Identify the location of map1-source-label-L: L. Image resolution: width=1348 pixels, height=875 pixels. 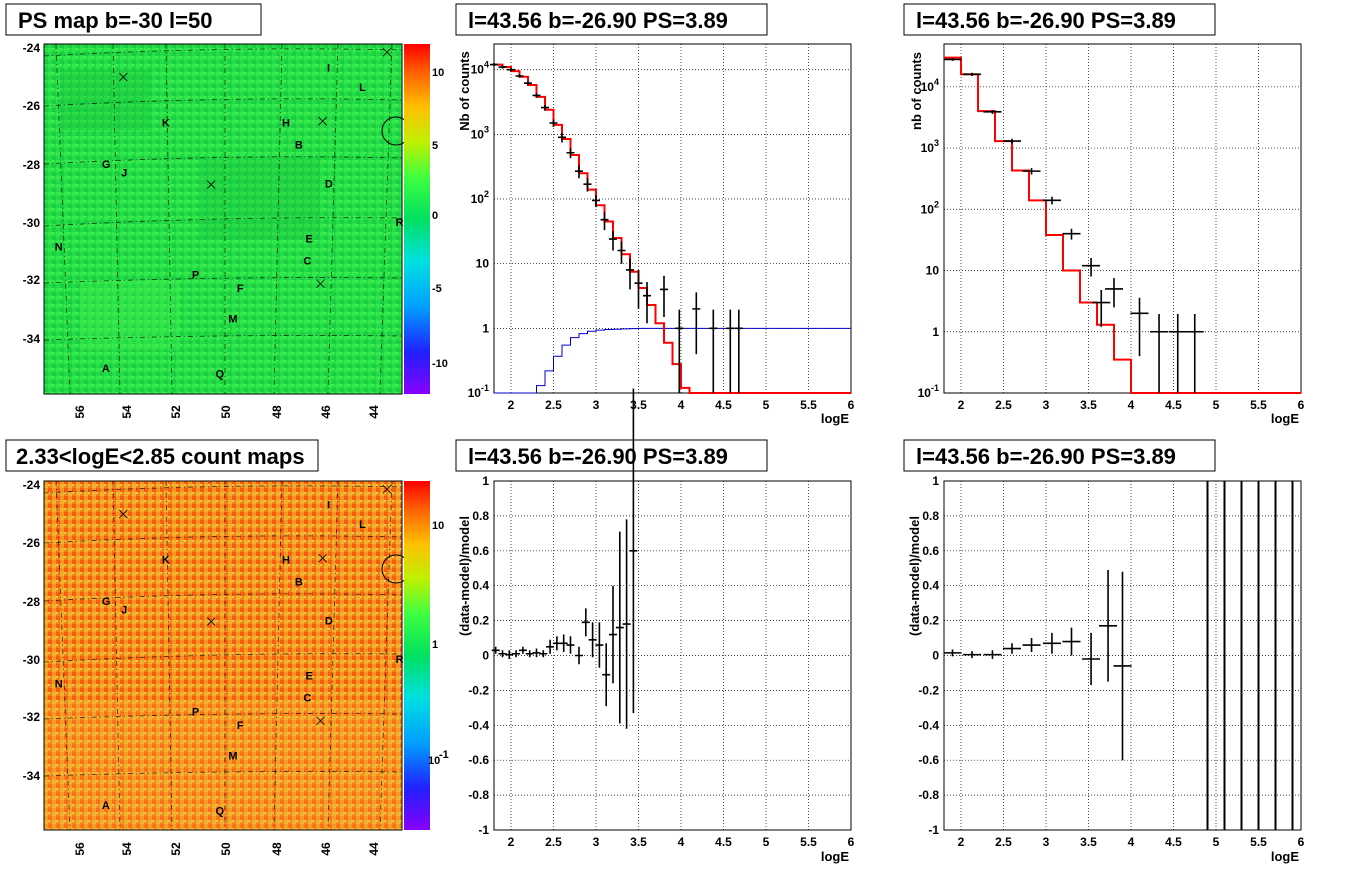
(362, 88).